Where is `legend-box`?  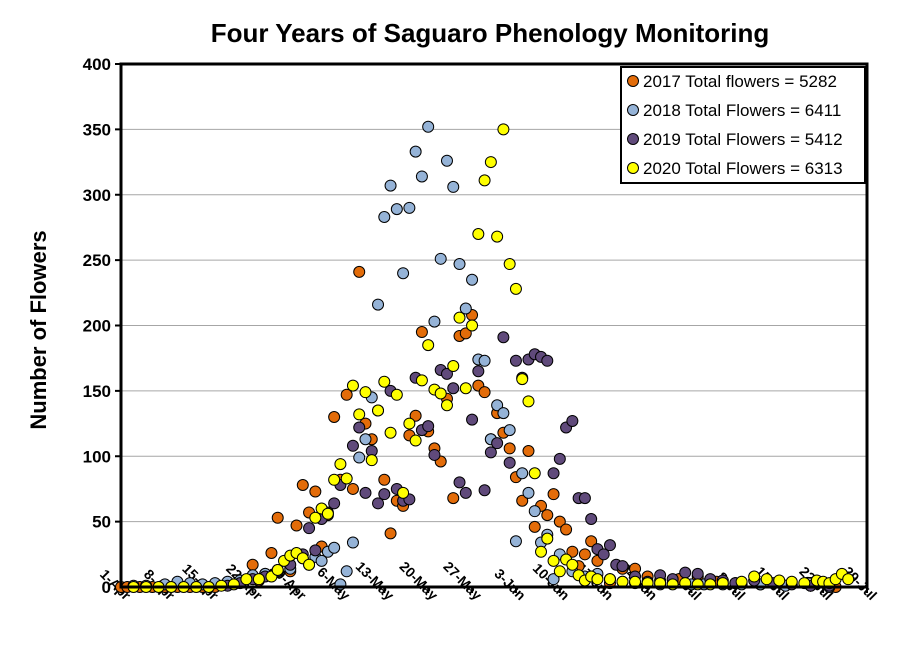 legend-box is located at coordinates (743, 125).